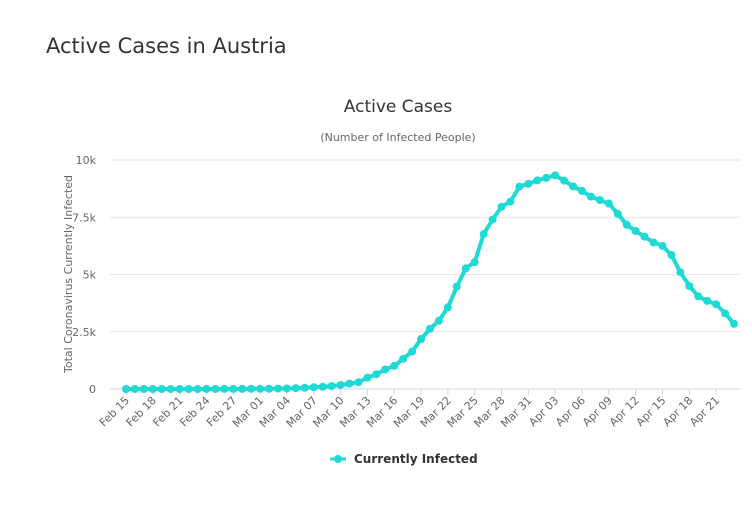 Image resolution: width=752 pixels, height=529 pixels. What do you see at coordinates (416, 459) in the screenshot?
I see `legend-label: Currently Infected` at bounding box center [416, 459].